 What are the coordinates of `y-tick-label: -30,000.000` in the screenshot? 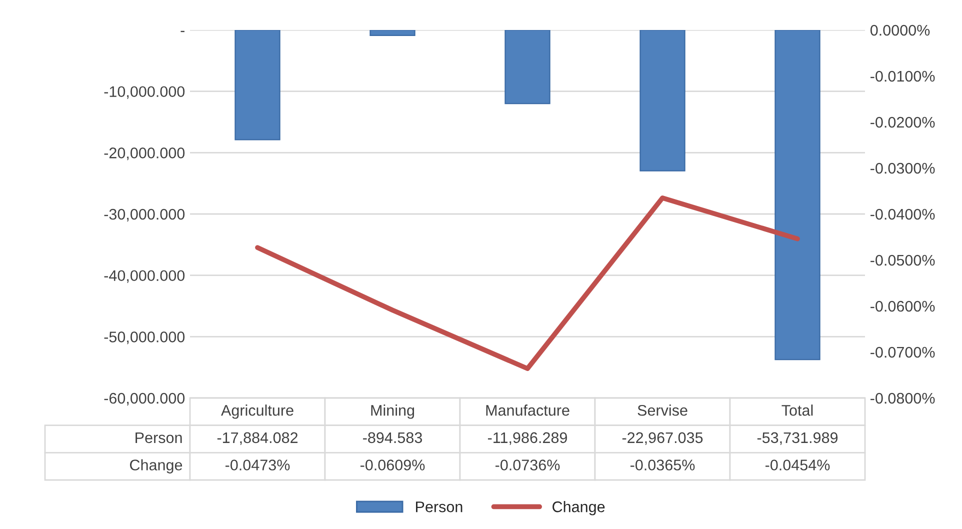 It's located at (144, 215).